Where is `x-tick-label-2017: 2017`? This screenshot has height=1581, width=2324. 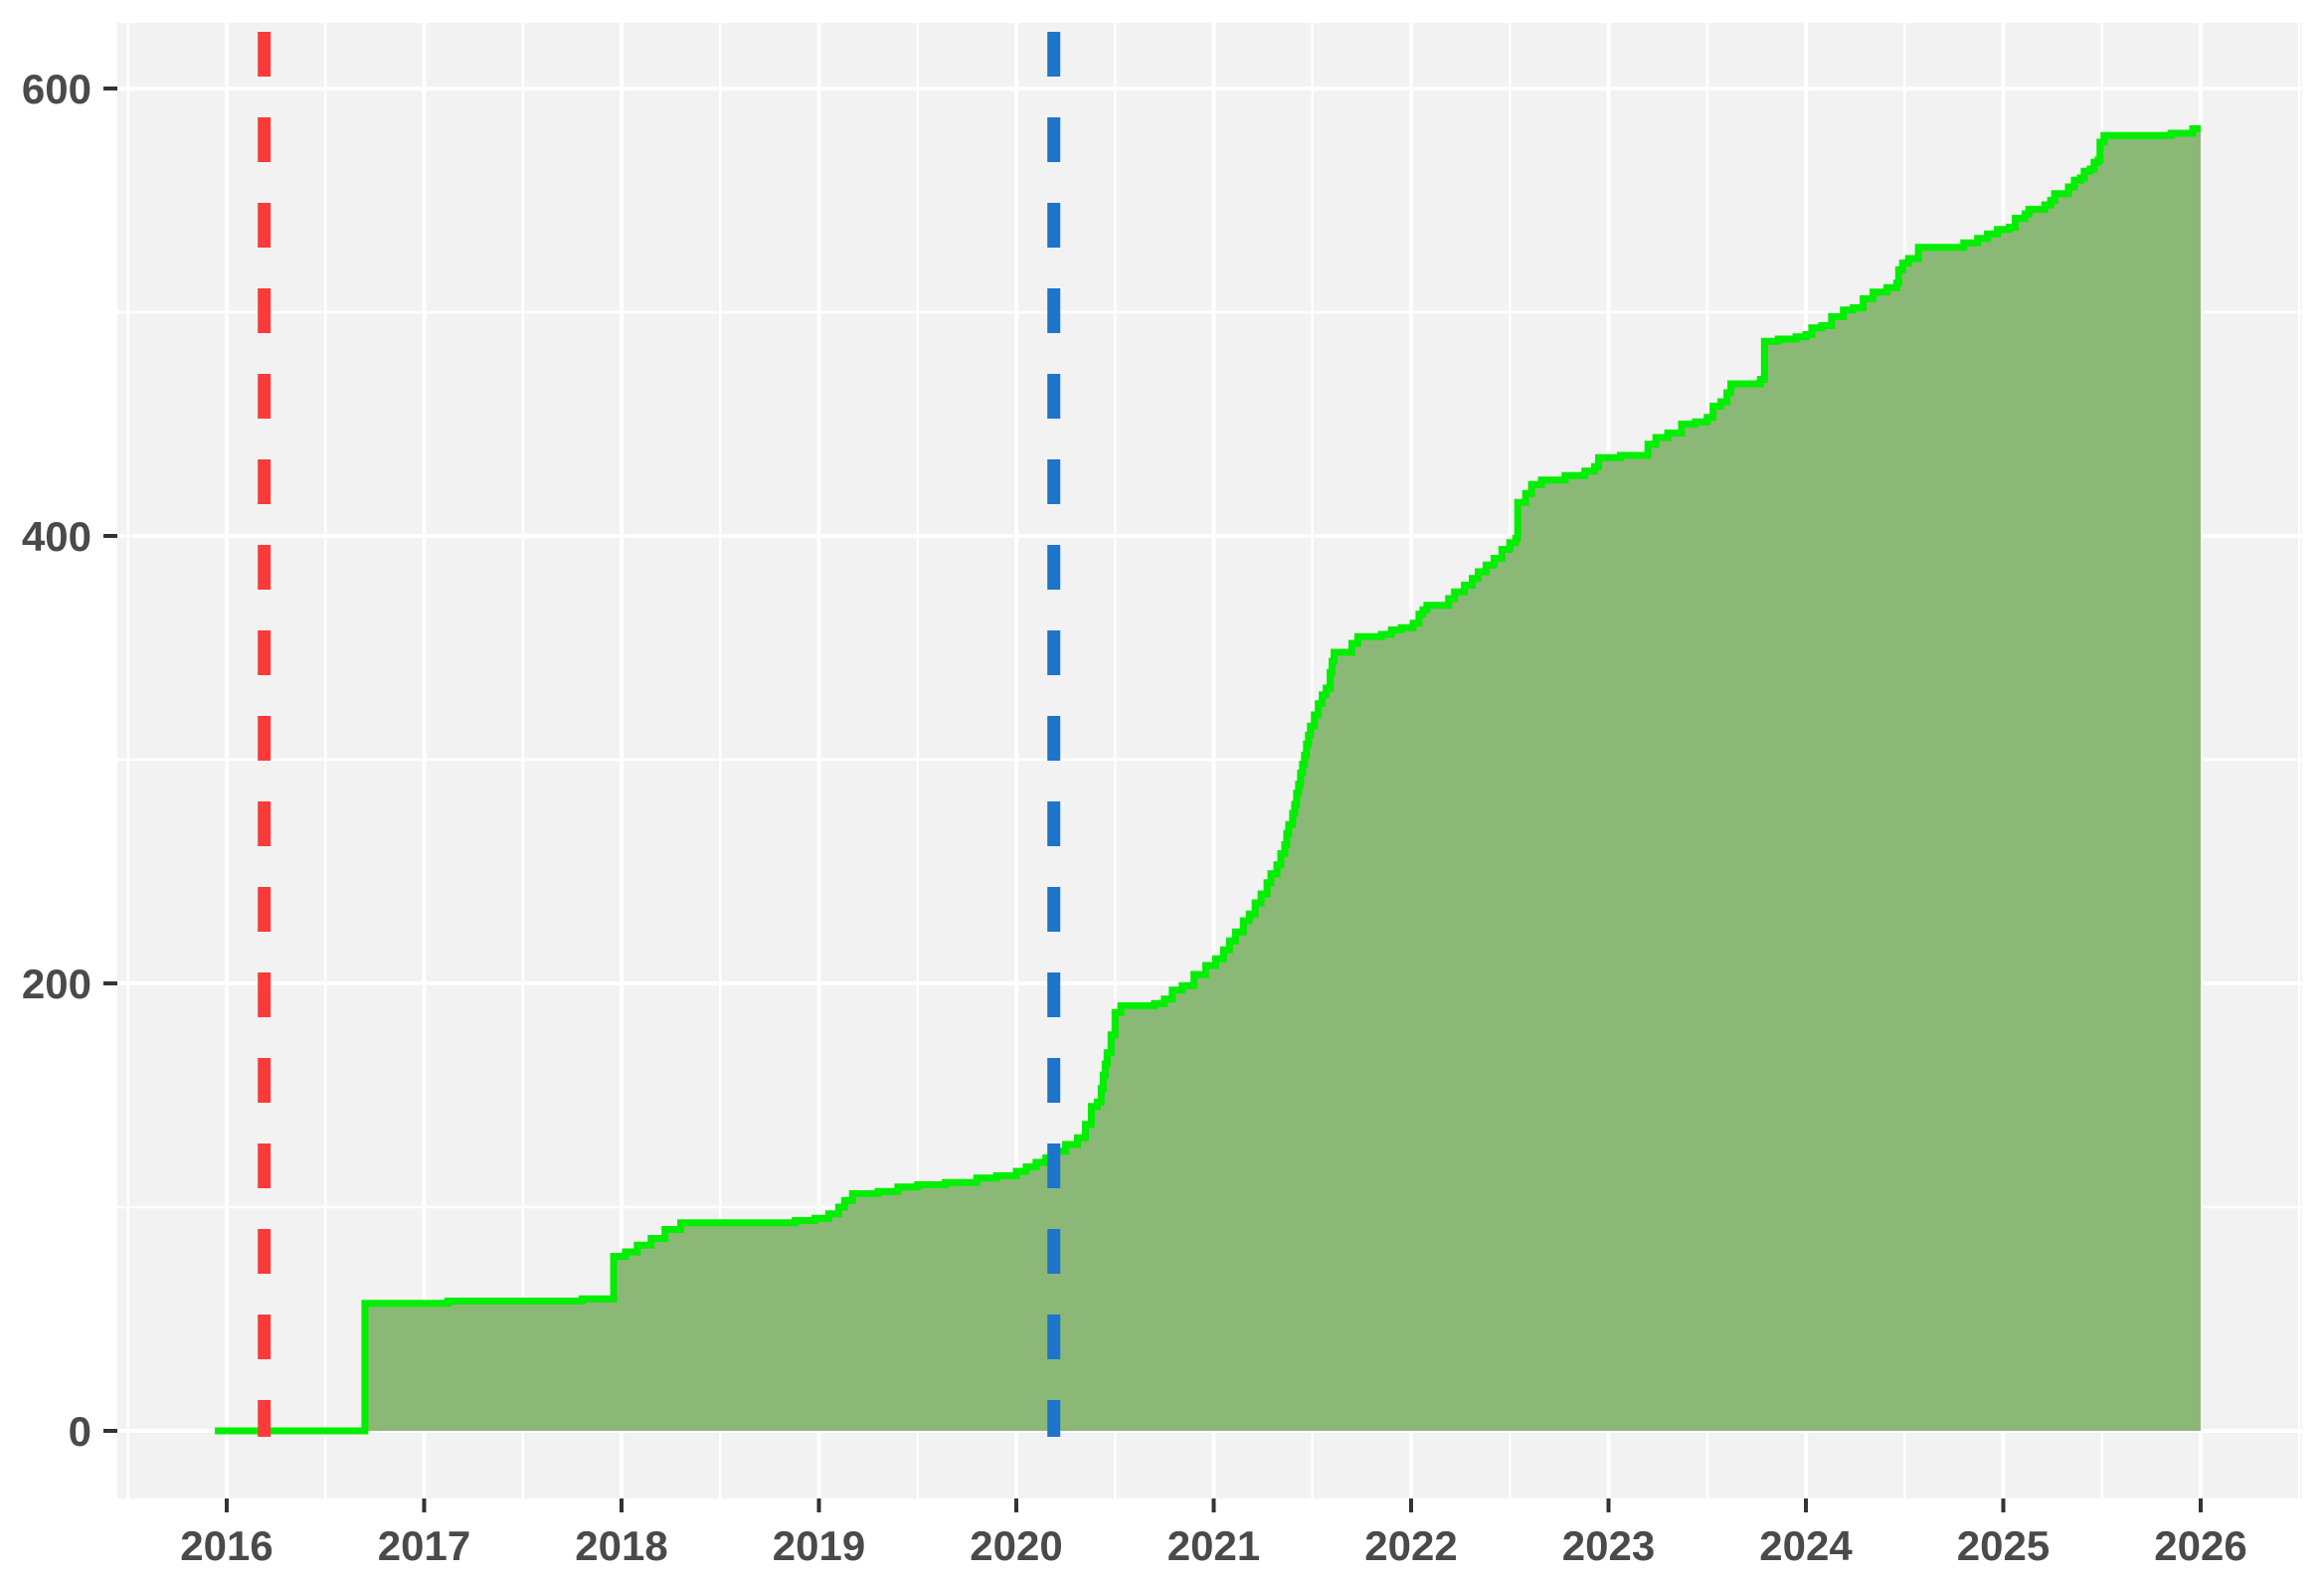 x-tick-label-2017: 2017 is located at coordinates (424, 1545).